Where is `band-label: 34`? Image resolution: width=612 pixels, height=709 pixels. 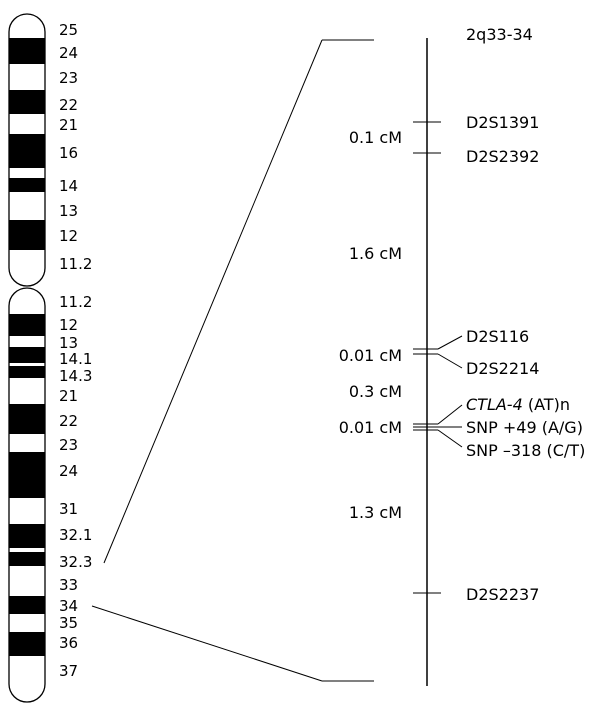 band-label: 34 is located at coordinates (68, 606).